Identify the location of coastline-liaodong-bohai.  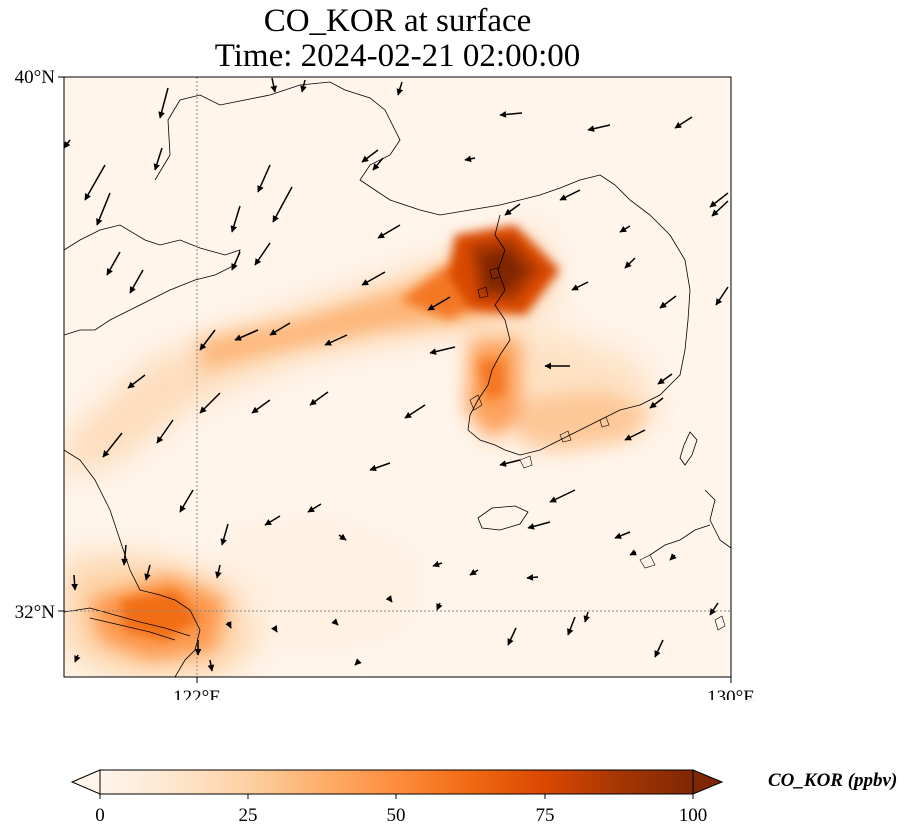
(385, 148).